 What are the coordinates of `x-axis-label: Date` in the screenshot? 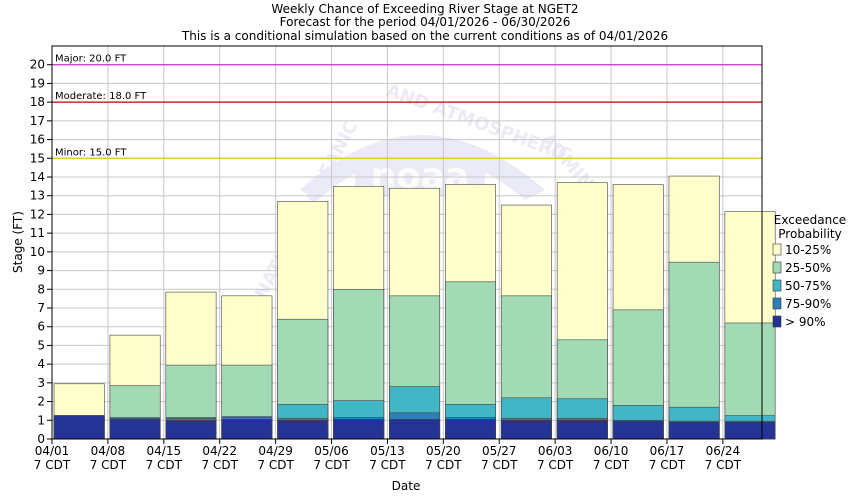 It's located at (406, 486).